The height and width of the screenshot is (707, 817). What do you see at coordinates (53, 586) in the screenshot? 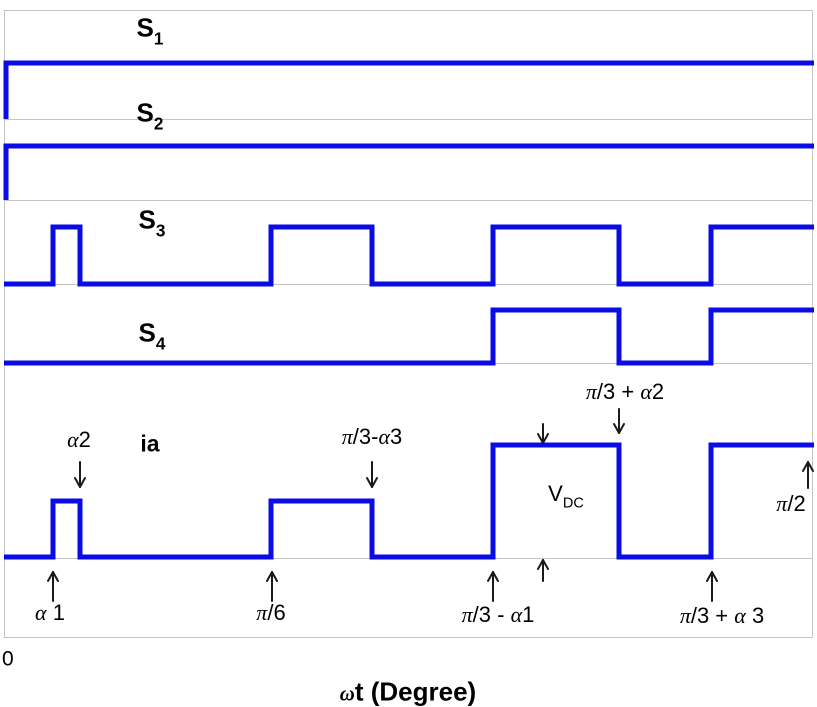
I see `alpha1-arrow` at bounding box center [53, 586].